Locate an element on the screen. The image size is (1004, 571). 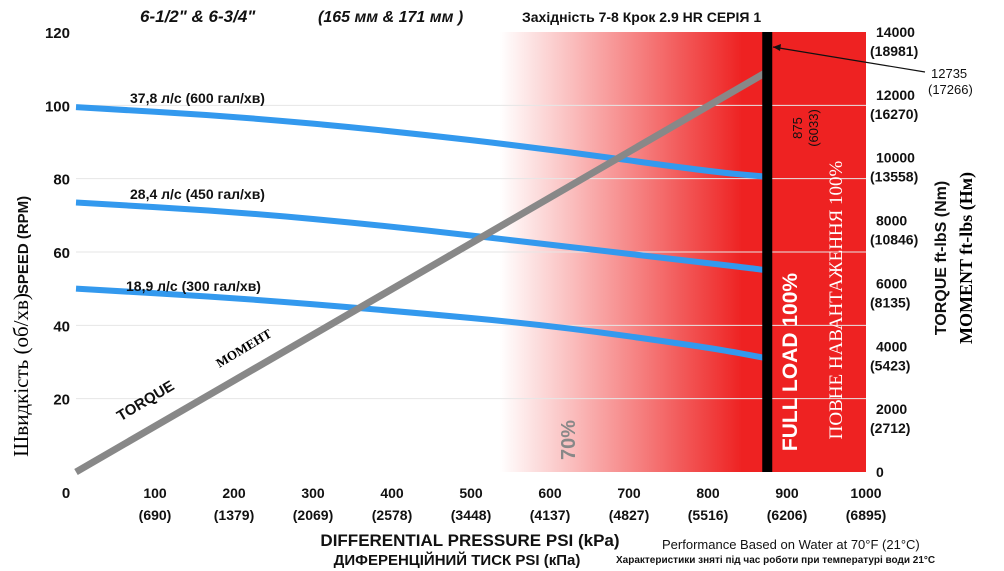
x-tick-label: 700 is located at coordinates (629, 493).